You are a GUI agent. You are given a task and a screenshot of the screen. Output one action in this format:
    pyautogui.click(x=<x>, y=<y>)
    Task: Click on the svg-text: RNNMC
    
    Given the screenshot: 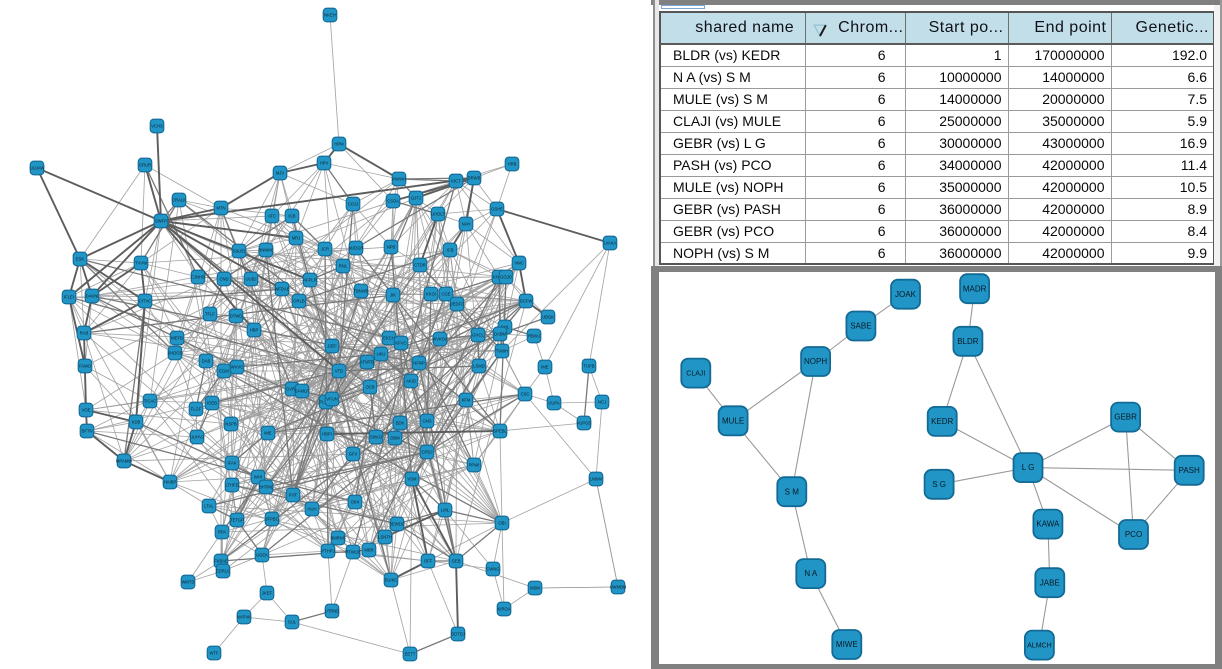 What is the action you would take?
    pyautogui.click(x=266, y=250)
    